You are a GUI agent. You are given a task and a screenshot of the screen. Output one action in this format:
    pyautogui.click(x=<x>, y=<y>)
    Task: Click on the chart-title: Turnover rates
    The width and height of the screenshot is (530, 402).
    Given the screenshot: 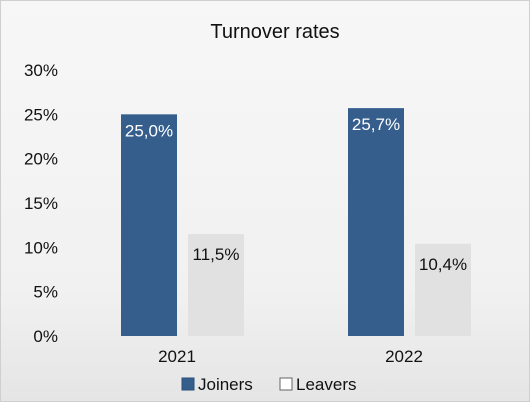 What is the action you would take?
    pyautogui.click(x=274, y=32)
    